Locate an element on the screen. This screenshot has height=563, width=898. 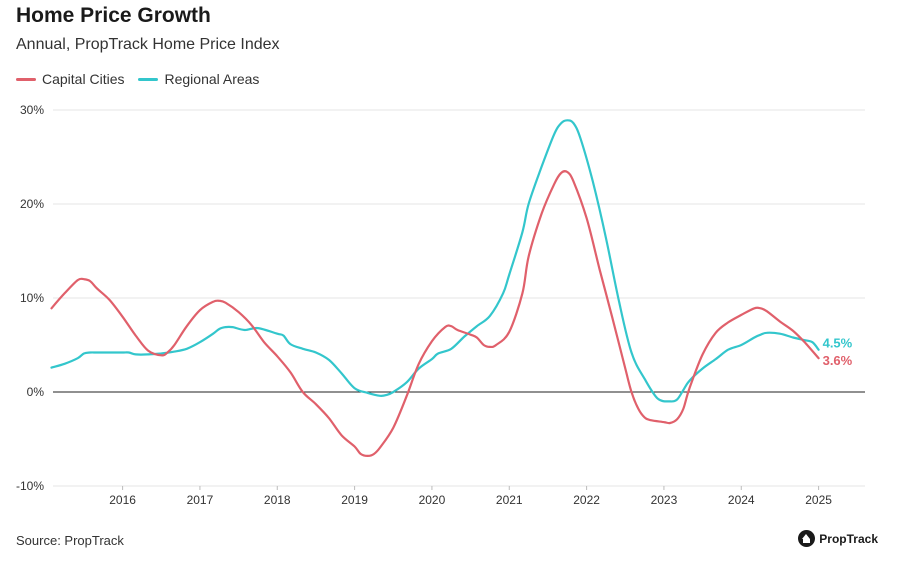
proptrack-logo: PropTrack is located at coordinates (838, 538).